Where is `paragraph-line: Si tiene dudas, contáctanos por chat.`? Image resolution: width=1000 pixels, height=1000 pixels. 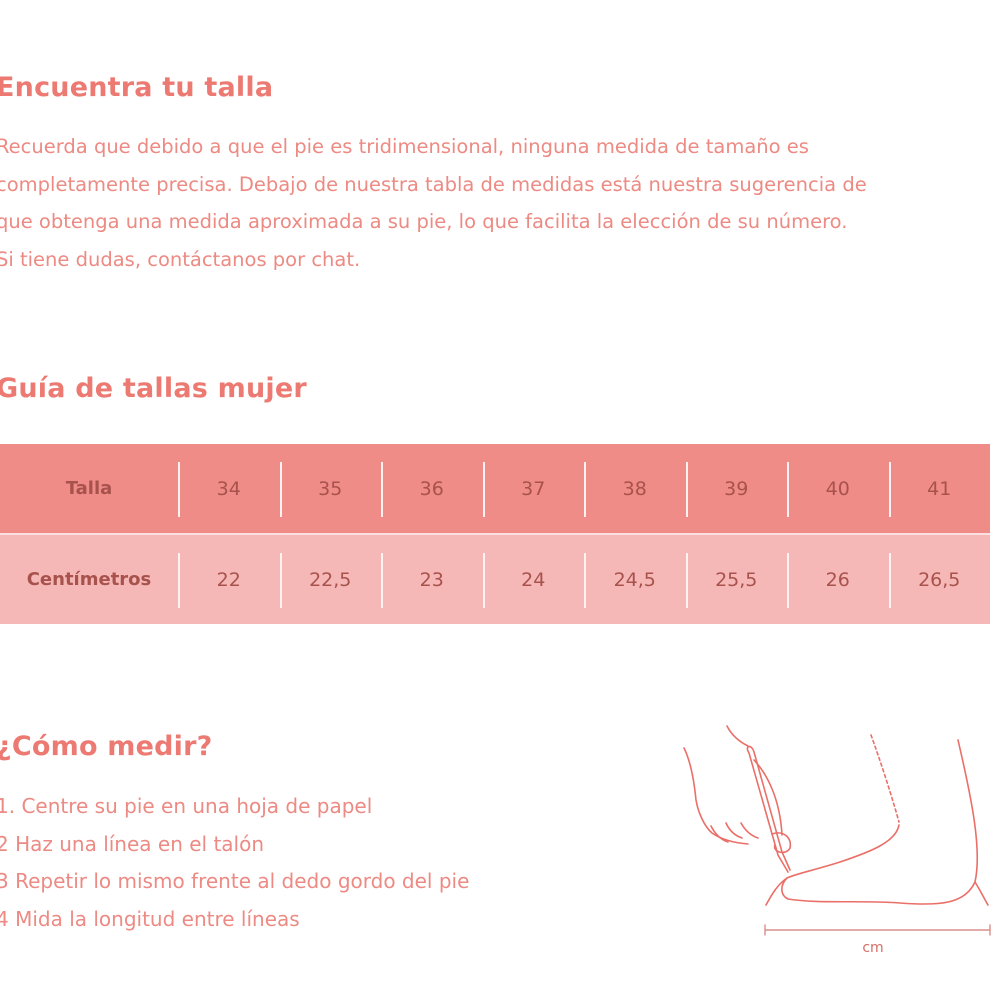 paragraph-line: Si tiene dudas, contáctanos por chat. is located at coordinates (180, 259).